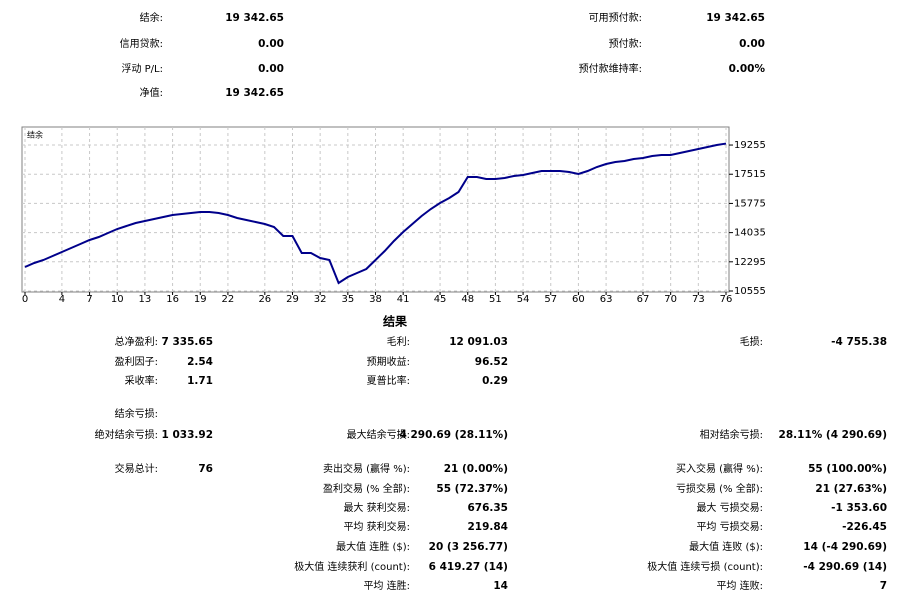 This screenshot has width=907, height=600. Describe the element at coordinates (398, 342) in the screenshot. I see `result-label: 毛利:` at that location.